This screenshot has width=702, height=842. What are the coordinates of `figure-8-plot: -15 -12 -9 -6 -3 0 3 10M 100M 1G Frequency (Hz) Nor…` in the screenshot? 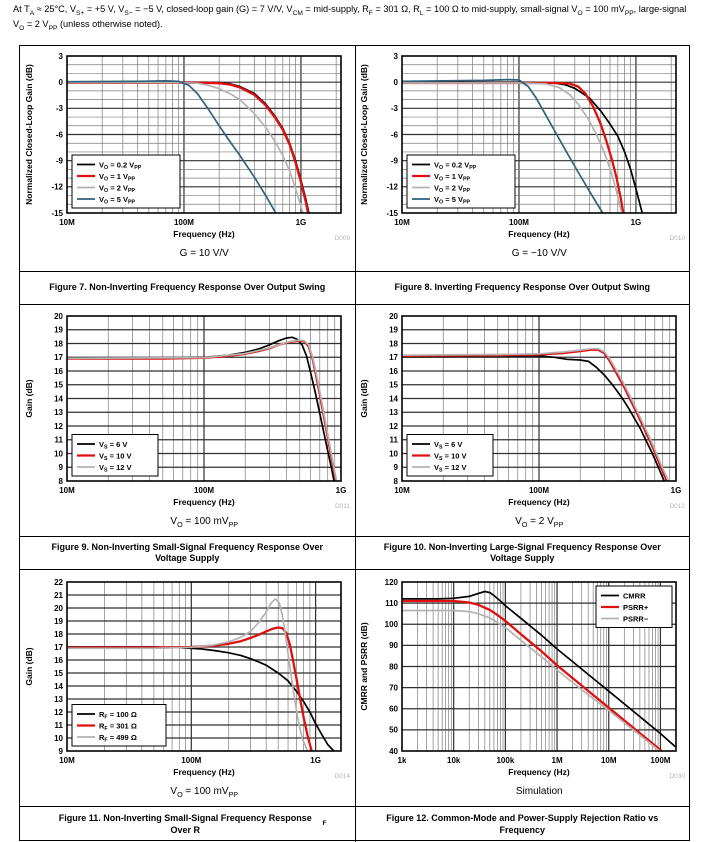 It's located at (522, 147).